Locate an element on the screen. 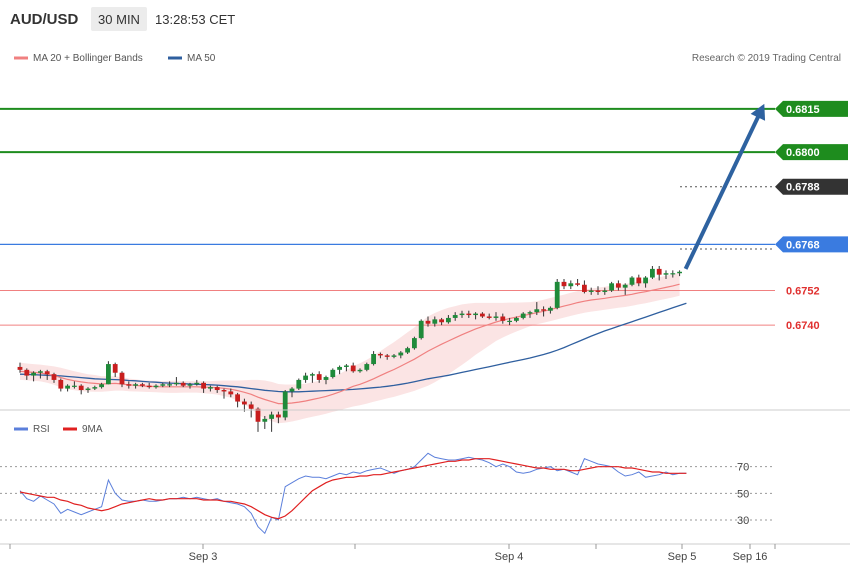 This screenshot has height=576, width=850. x-tick-label: Sep 16 is located at coordinates (750, 557).